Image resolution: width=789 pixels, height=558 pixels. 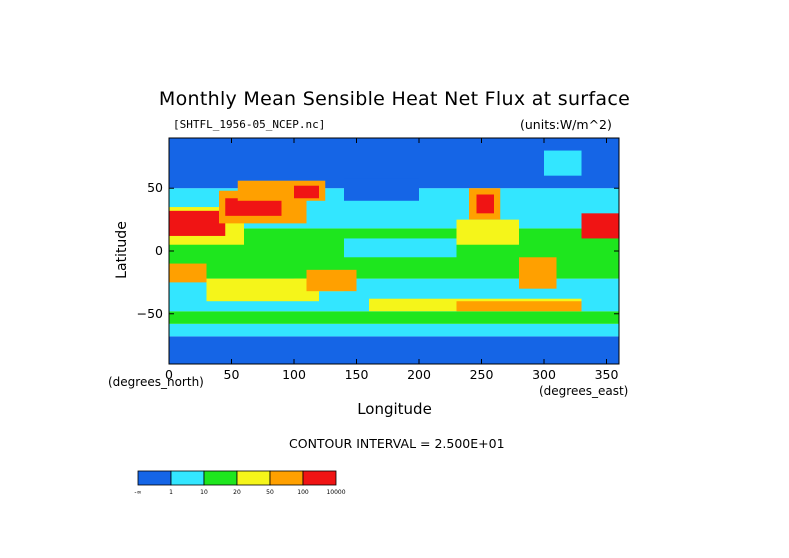 What do you see at coordinates (122, 250) in the screenshot?
I see `y-axis-label: Latitude` at bounding box center [122, 250].